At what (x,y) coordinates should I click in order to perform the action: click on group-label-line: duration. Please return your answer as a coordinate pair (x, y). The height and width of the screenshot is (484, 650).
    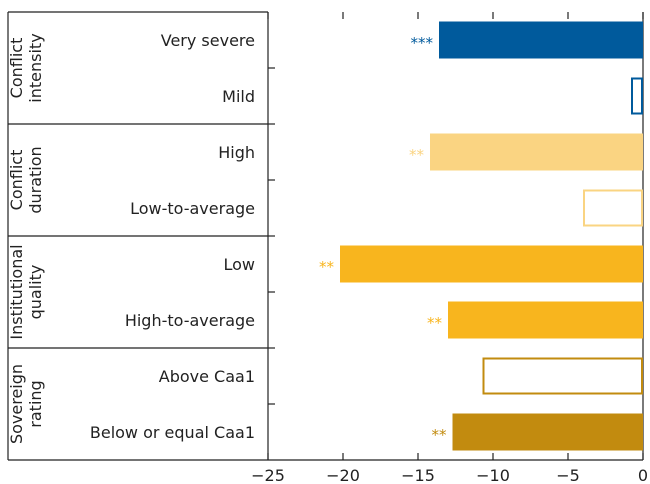
    Looking at the image, I should click on (35, 179).